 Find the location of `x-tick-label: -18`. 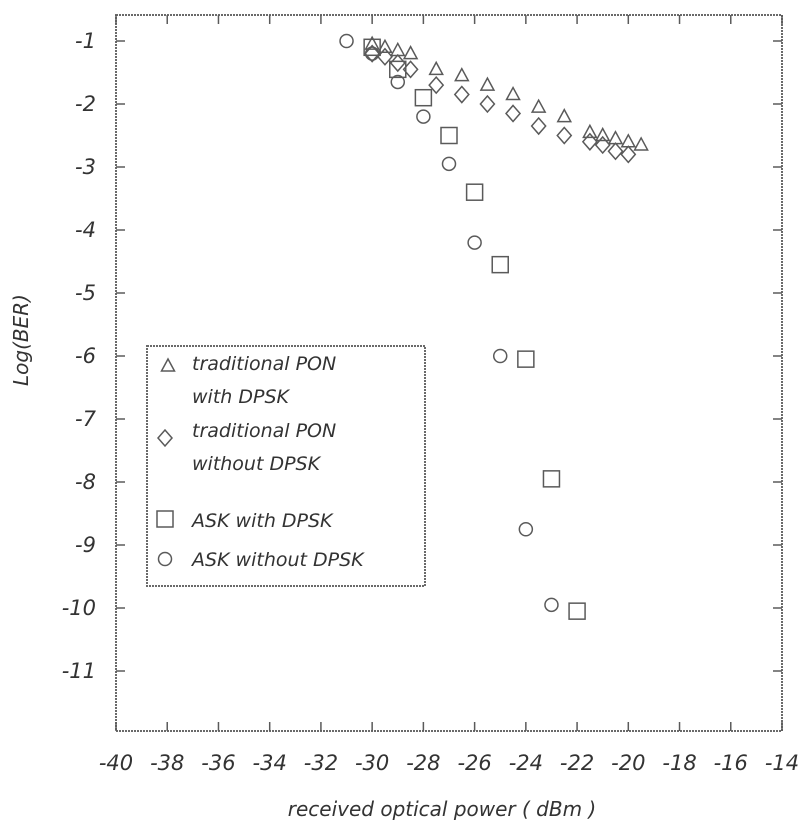

x-tick-label: -18 is located at coordinates (679, 763).